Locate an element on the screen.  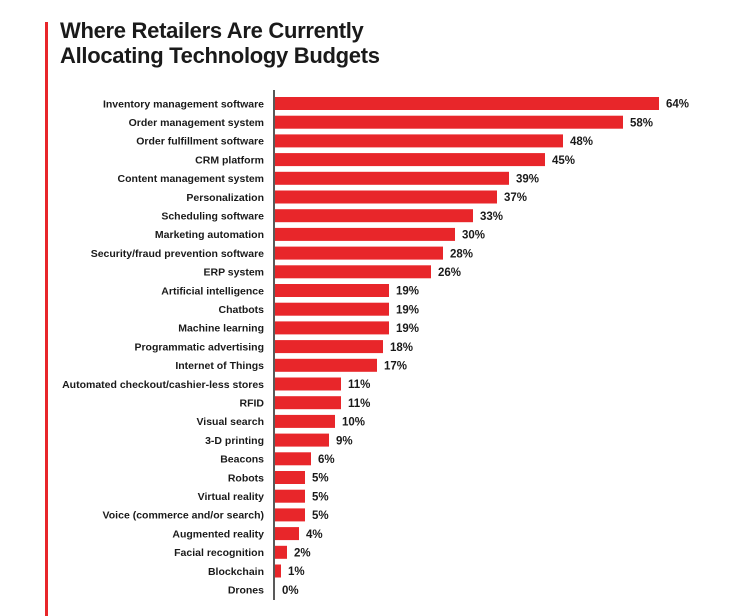
value-label: 45% is located at coordinates (563, 161).